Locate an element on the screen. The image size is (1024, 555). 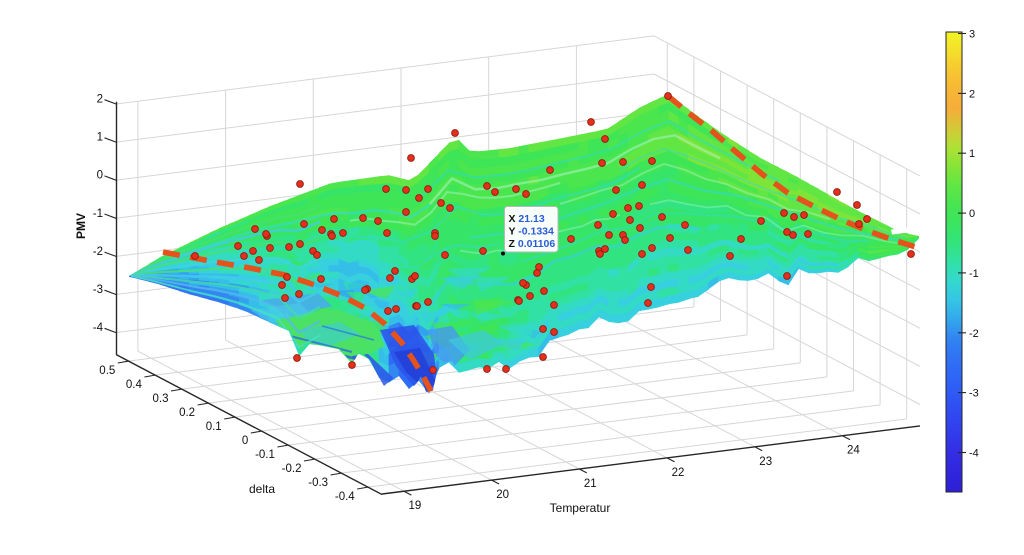
svg-text: 0.2 is located at coordinates (187, 413).